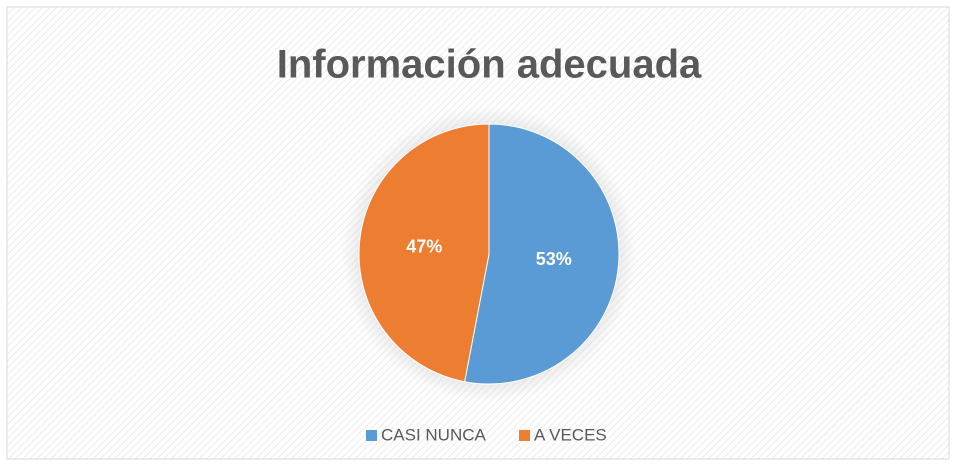 Image resolution: width=955 pixels, height=465 pixels. What do you see at coordinates (554, 259) in the screenshot?
I see `data-label: 53%` at bounding box center [554, 259].